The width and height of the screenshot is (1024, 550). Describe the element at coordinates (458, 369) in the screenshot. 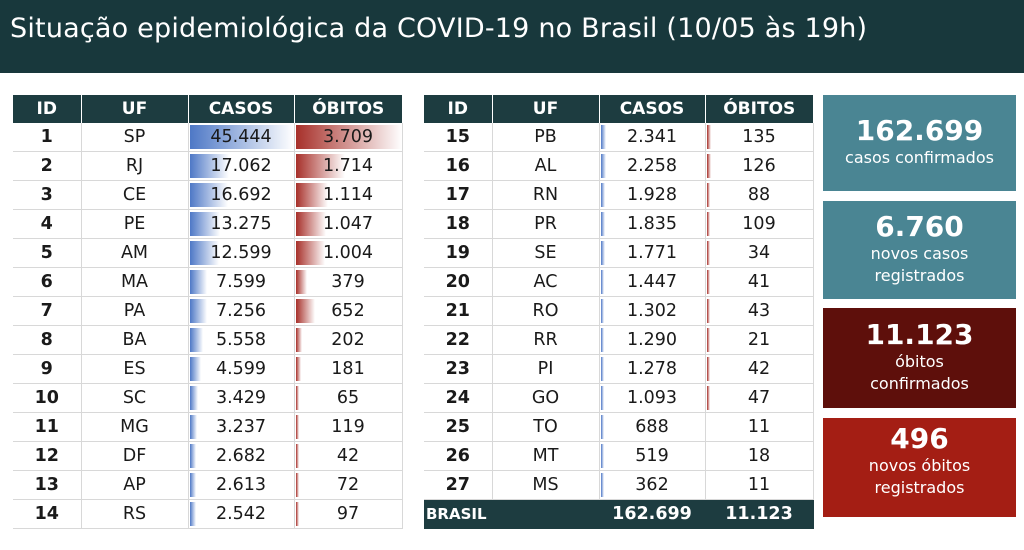

I see `cell-id: 23` at that location.